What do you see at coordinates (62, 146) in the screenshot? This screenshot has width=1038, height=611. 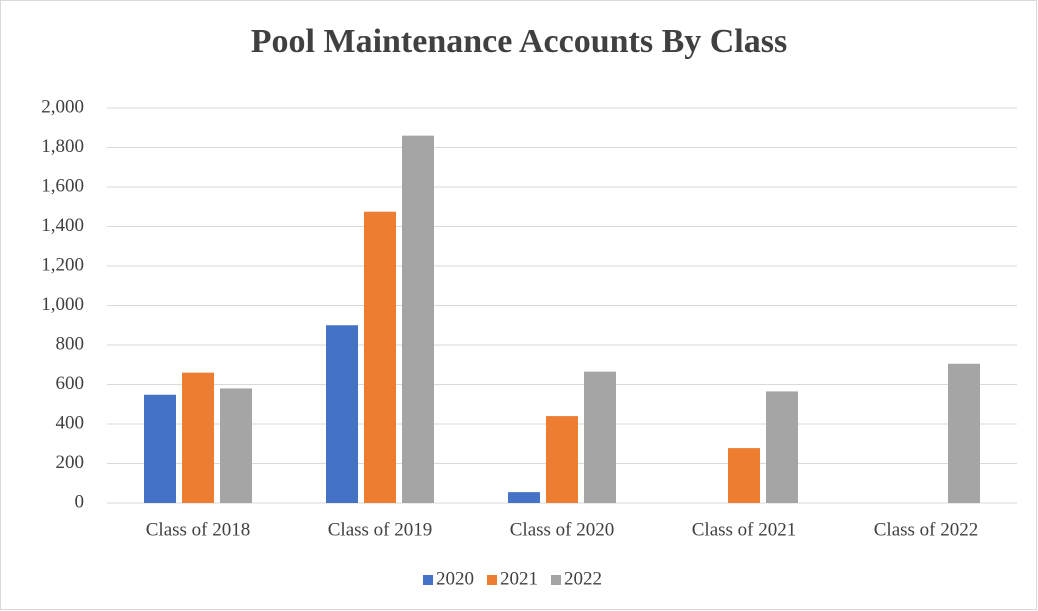 I see `y-tick-label: 1,800` at bounding box center [62, 146].